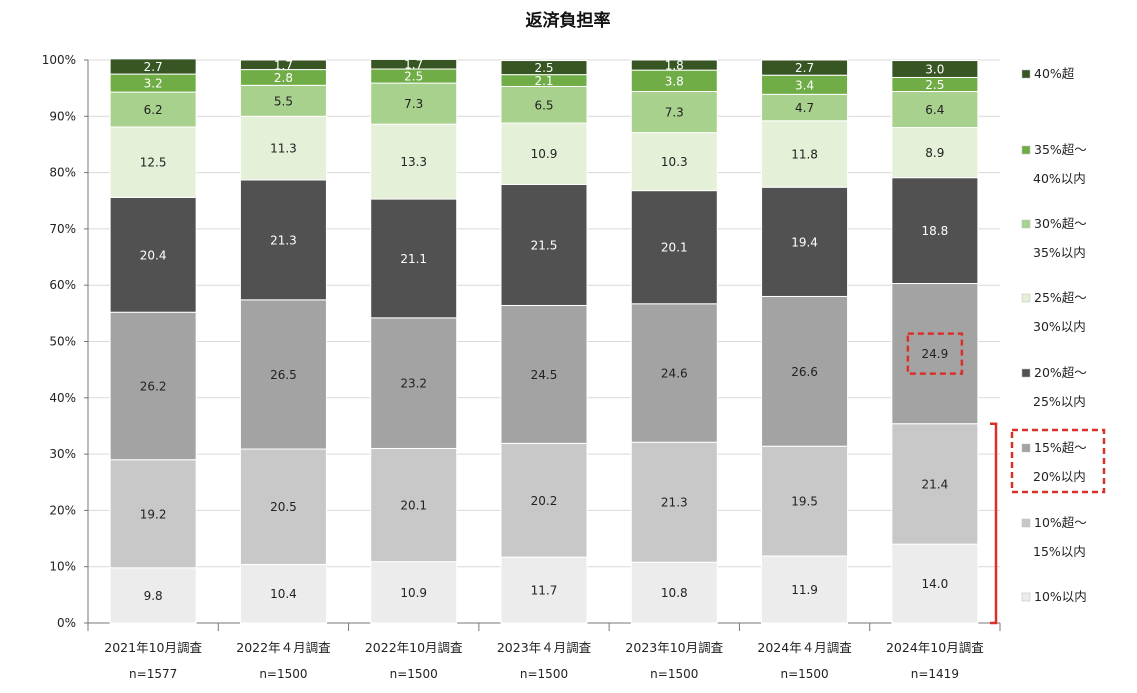 The height and width of the screenshot is (693, 1137). What do you see at coordinates (1006, 478) in the screenshot?
I see `annotations` at bounding box center [1006, 478].